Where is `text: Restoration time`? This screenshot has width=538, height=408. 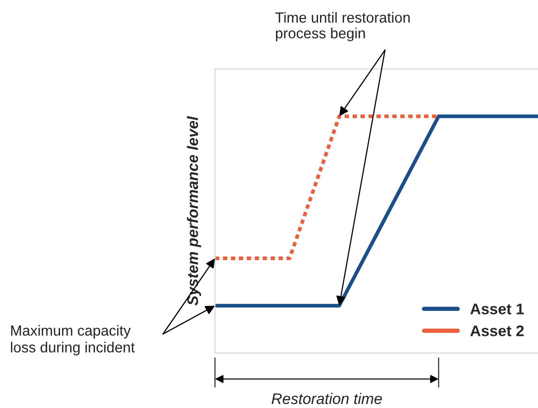 text: Restoration time is located at coordinates (327, 398).